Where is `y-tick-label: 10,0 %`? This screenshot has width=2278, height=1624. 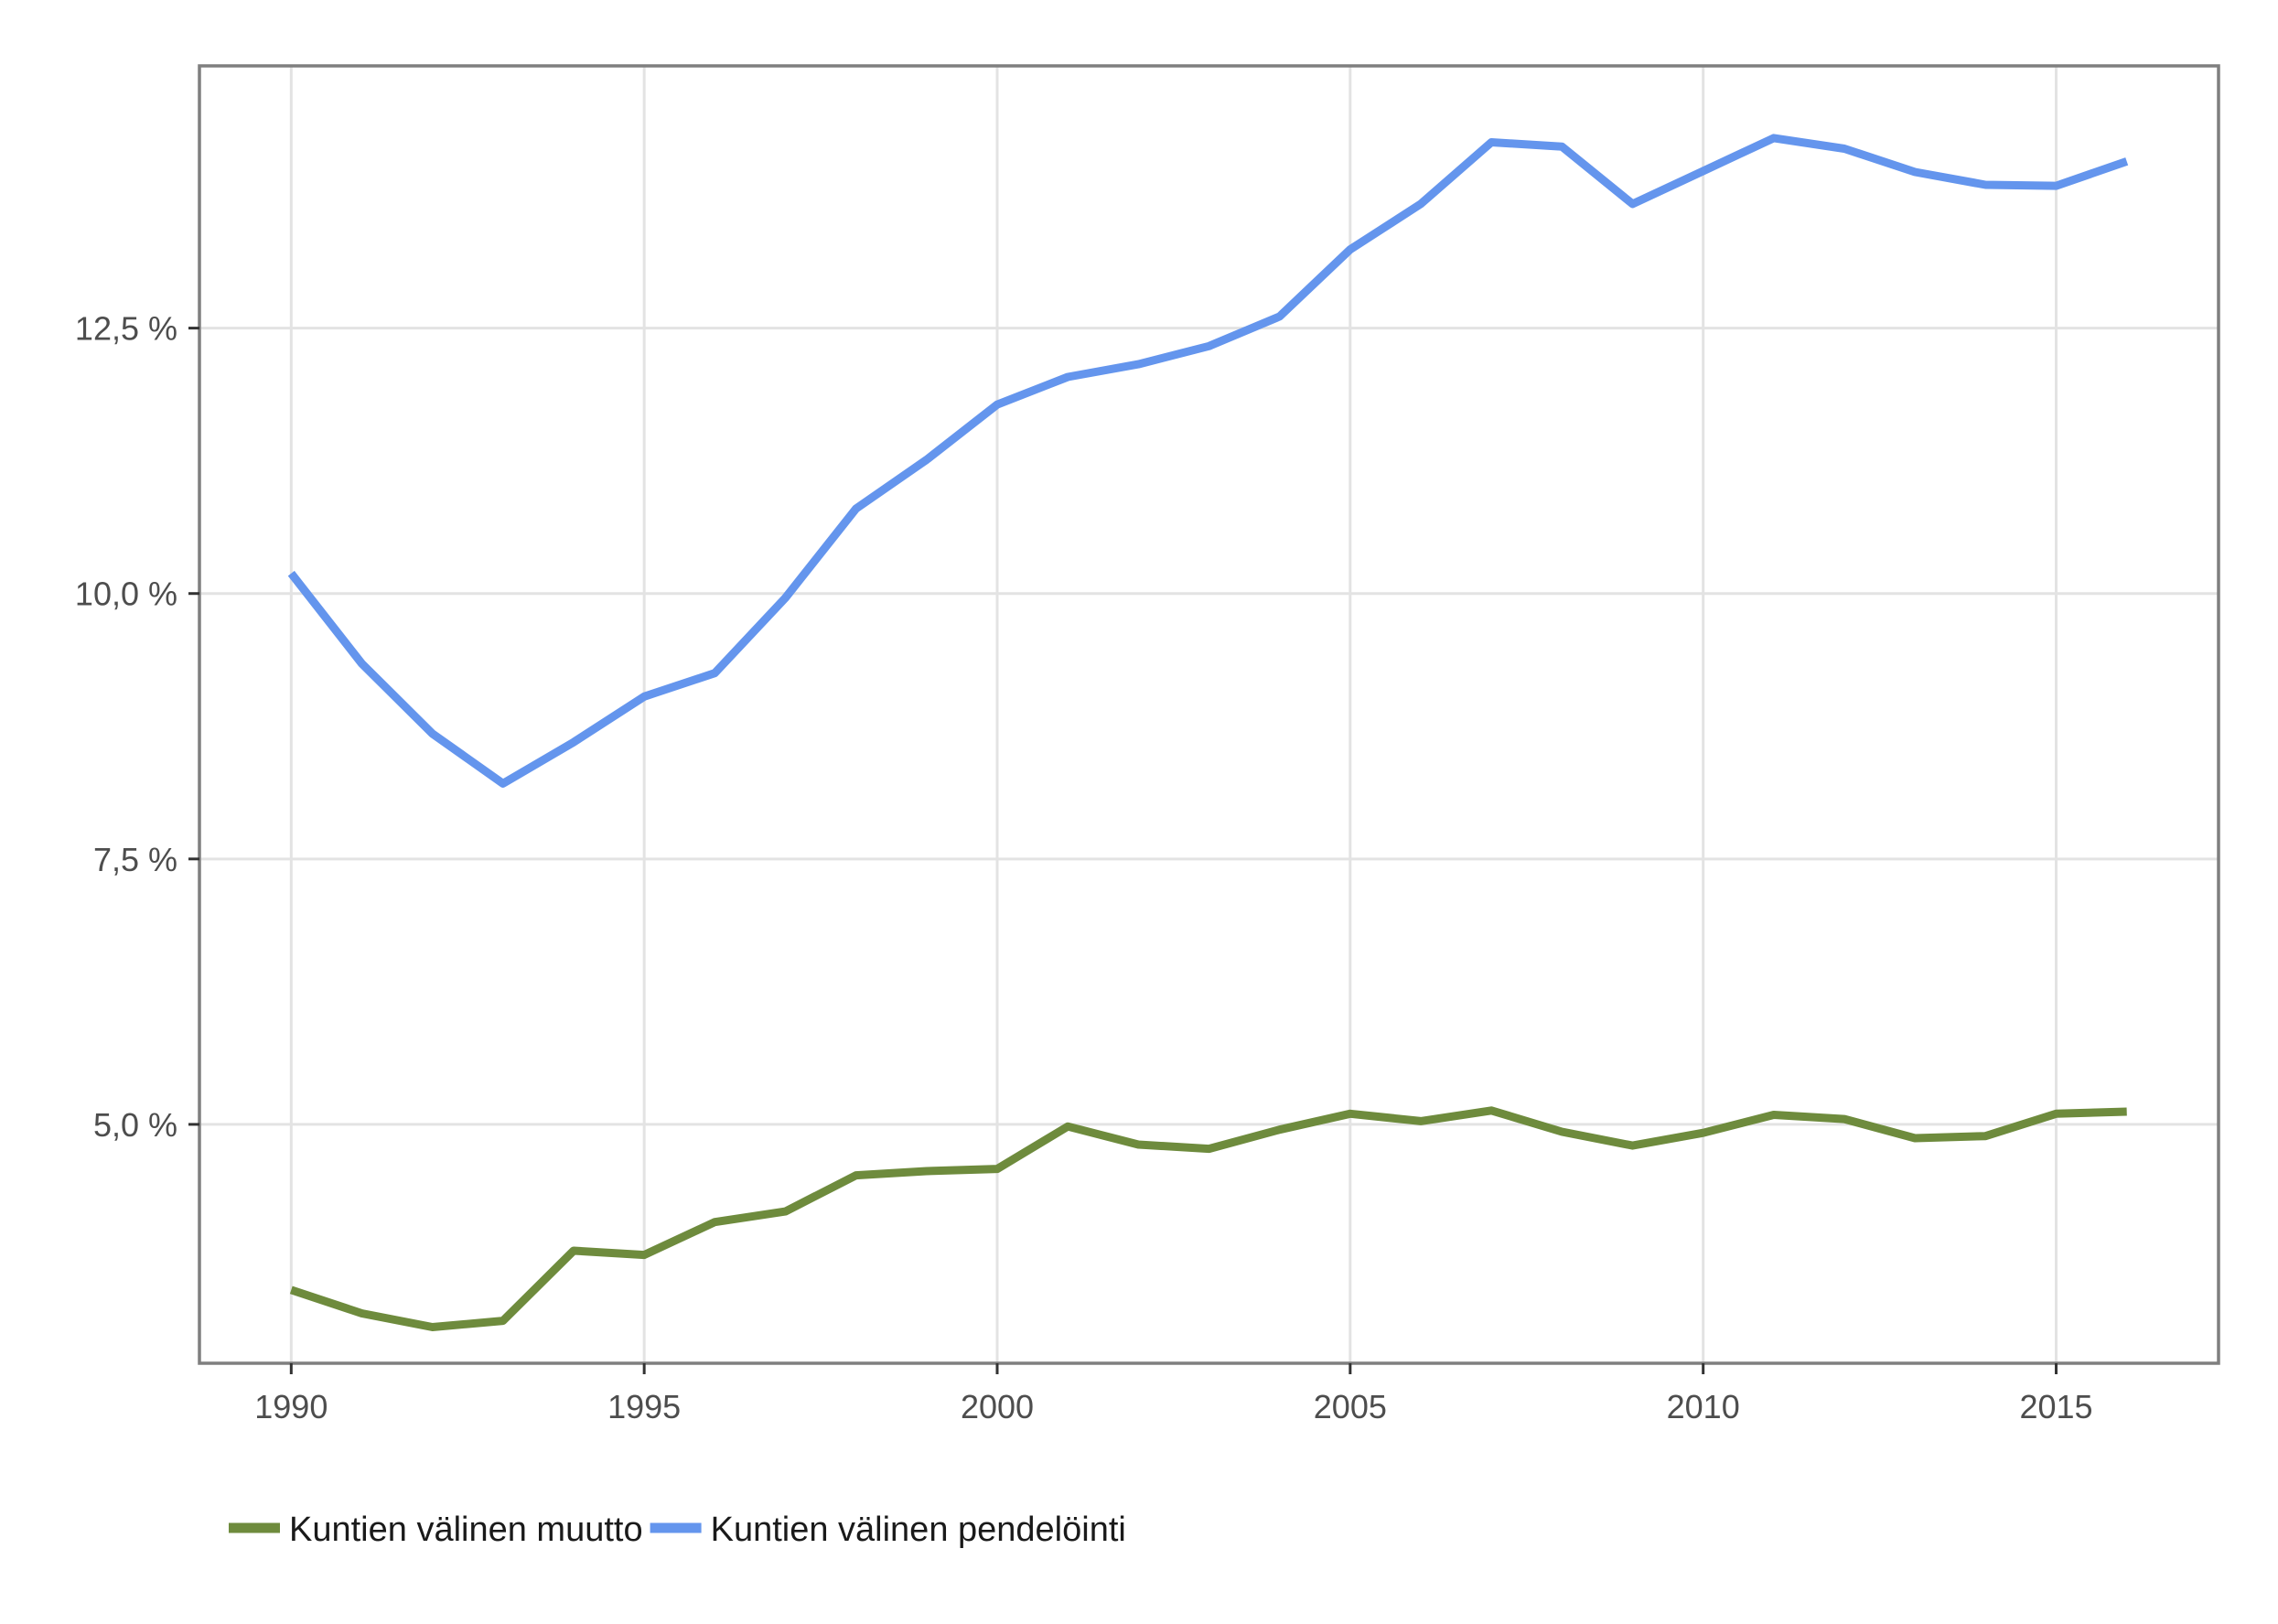
y-tick-label: 10,0 % is located at coordinates (126, 594).